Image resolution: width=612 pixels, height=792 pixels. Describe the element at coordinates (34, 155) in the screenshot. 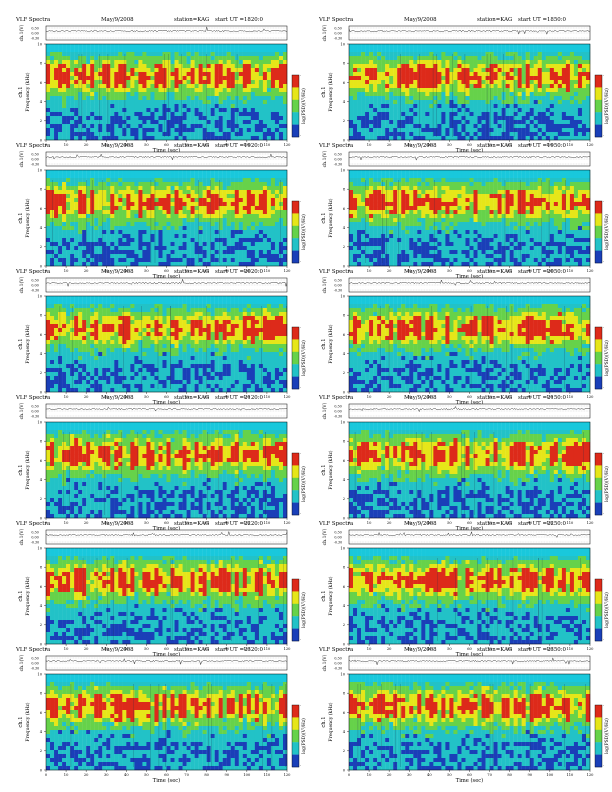

I see `trace-tick-label: 0.30` at that location.